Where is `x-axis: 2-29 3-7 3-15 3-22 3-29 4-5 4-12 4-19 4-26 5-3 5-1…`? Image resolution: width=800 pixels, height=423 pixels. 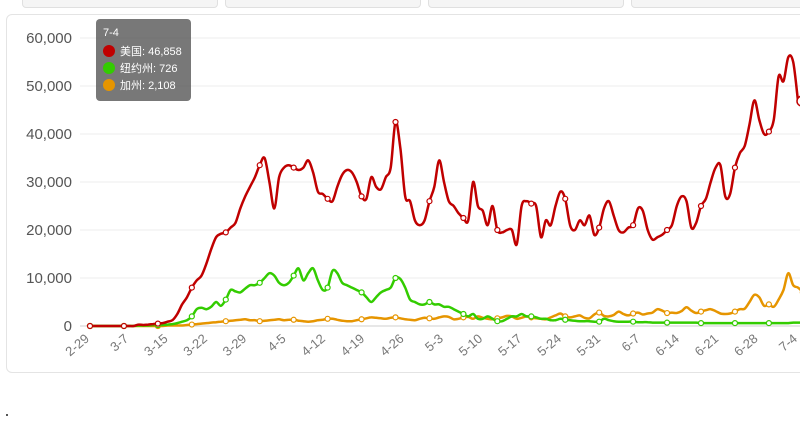 x-axis: 2-29 3-7 3-15 3-22 3-29 4-5 4-12 4-19 4-26 5-3 5-1… is located at coordinates (431, 345).